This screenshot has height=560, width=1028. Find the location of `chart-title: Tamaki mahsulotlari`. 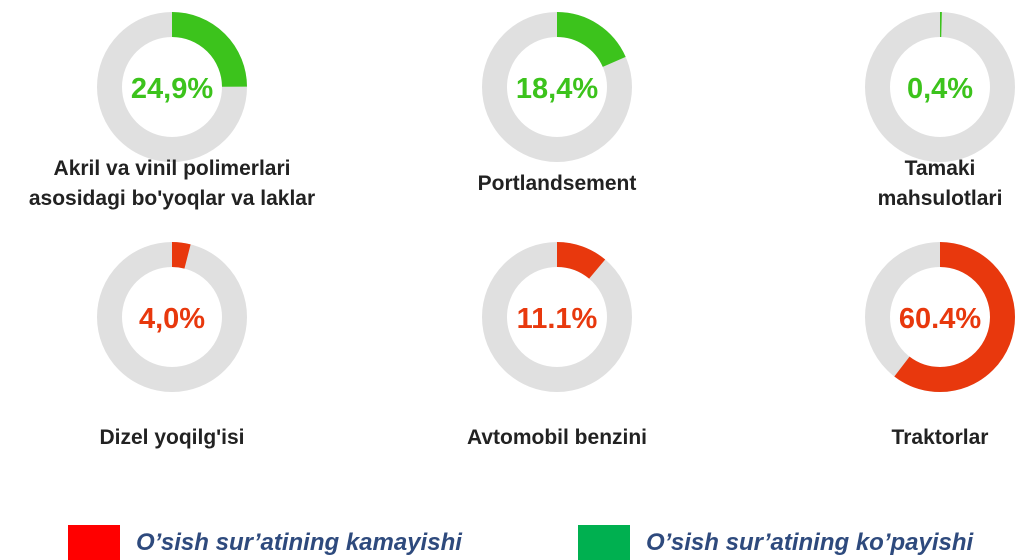

chart-title: Tamaki mahsulotlari is located at coordinates (940, 183).